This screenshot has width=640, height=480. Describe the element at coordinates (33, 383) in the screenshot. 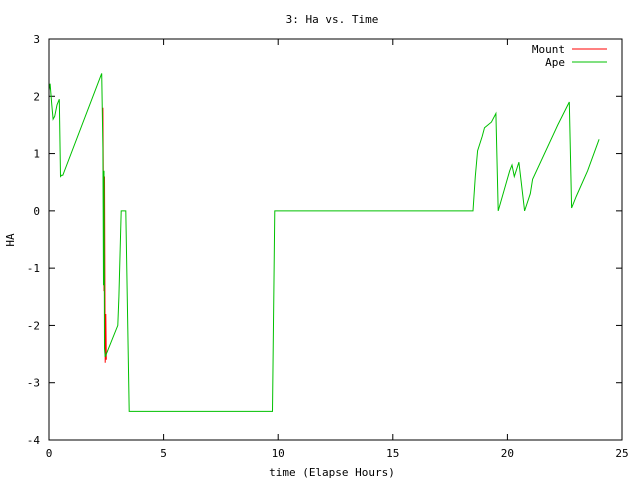

I see `y-tick-label: -3` at that location.